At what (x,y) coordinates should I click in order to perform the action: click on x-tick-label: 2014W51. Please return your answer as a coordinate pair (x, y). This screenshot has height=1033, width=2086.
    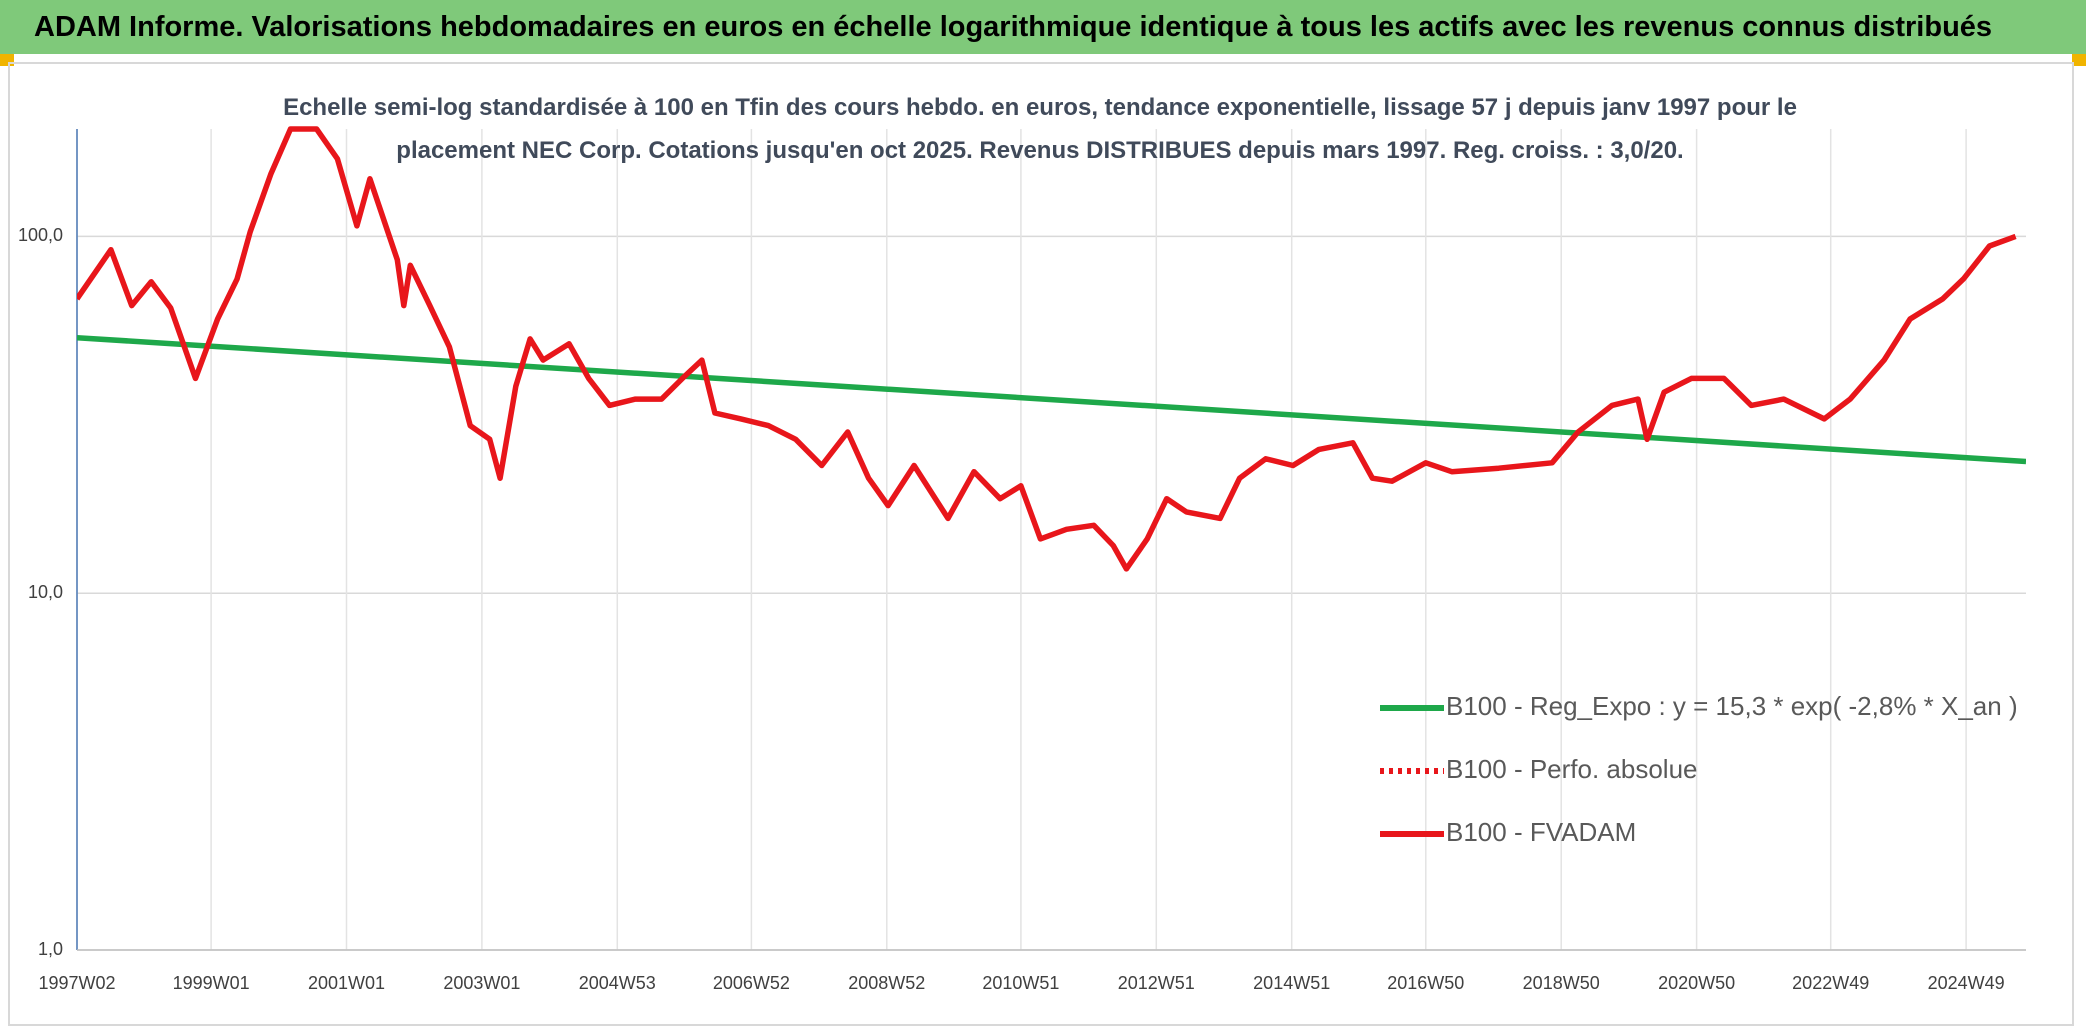
    Looking at the image, I should click on (1291, 983).